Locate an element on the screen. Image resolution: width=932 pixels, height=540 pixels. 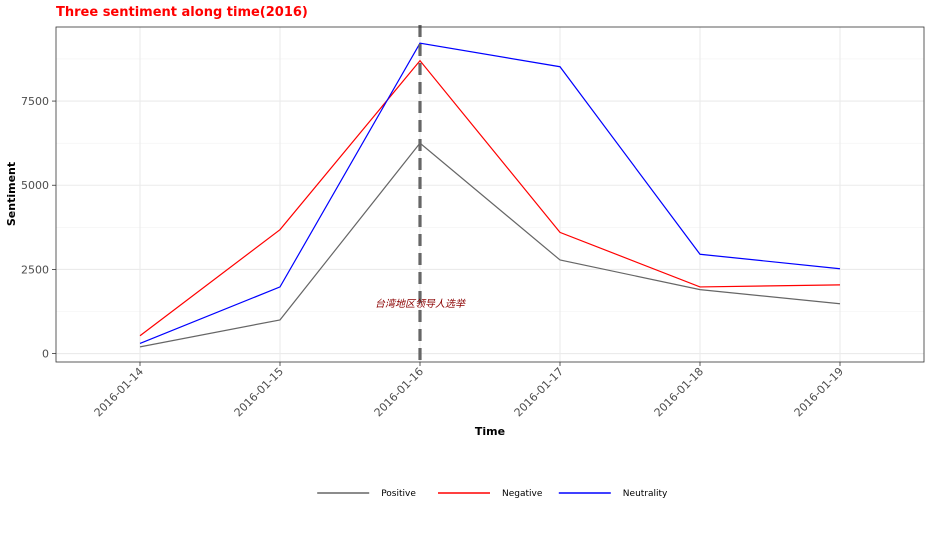
x-tick-label: 2016-01-16 is located at coordinates (399, 392).